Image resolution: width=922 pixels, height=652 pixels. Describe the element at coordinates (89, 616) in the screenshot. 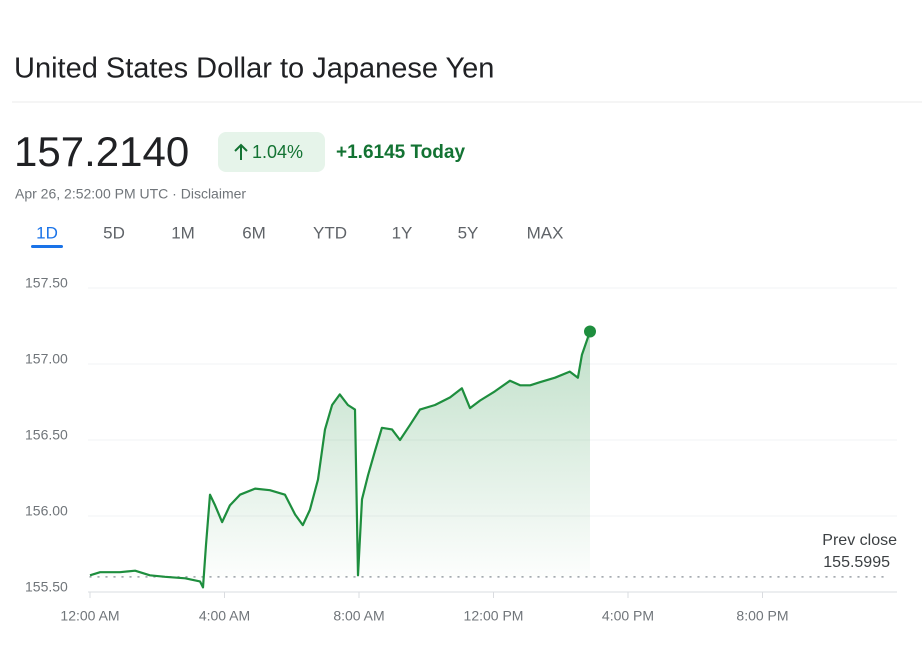

I see `x-tick-label: 12:00 AM` at that location.